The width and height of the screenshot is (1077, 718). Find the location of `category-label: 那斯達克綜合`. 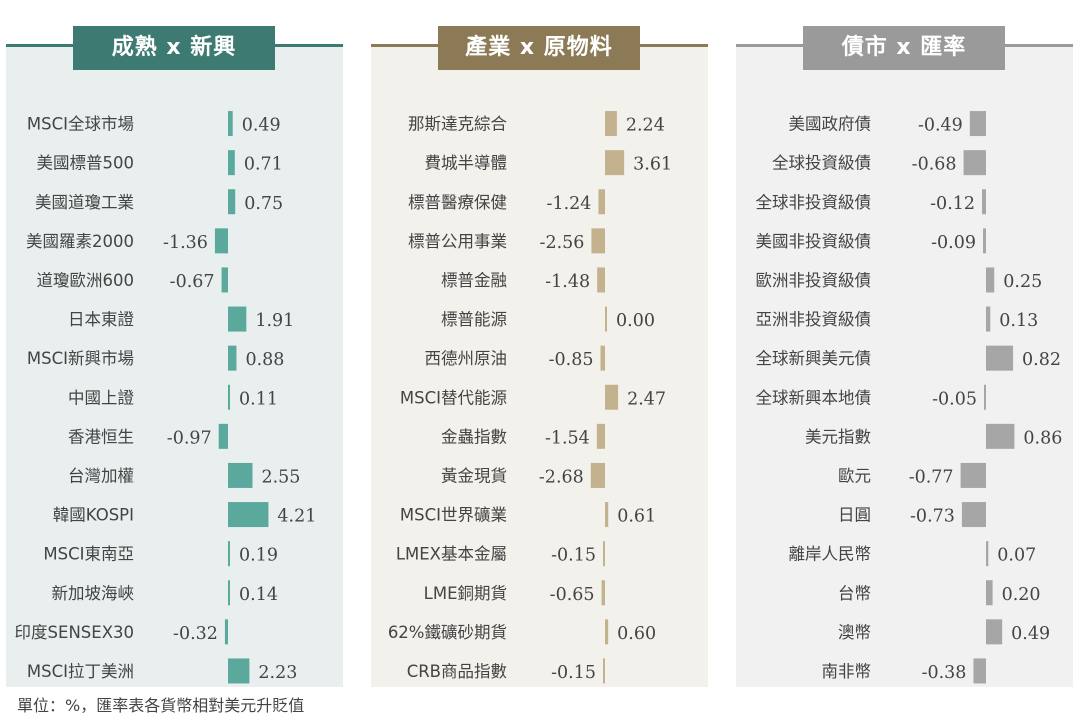

category-label: 那斯達克綜合 is located at coordinates (457, 124).